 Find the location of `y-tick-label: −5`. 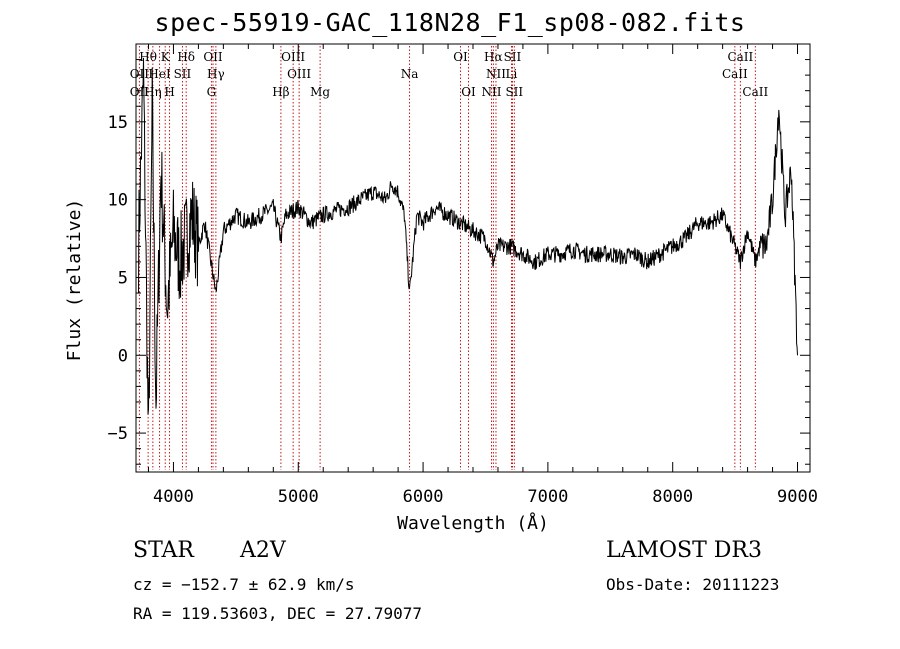

y-tick-label: −5 is located at coordinates (118, 434).